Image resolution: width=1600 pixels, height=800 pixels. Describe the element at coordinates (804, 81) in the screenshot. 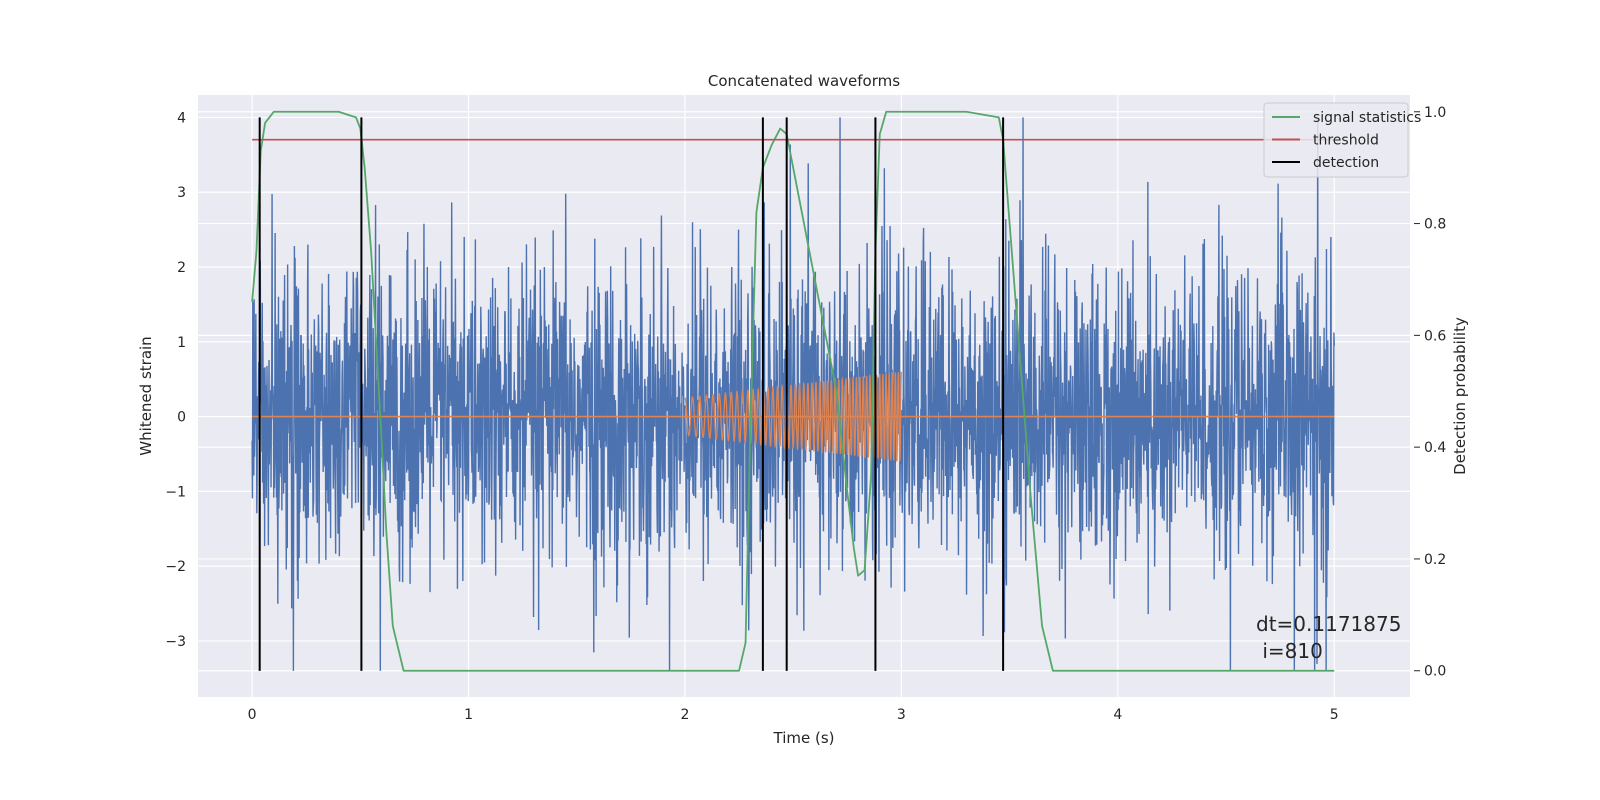

I see `chart-title: Concatenated waveforms` at that location.